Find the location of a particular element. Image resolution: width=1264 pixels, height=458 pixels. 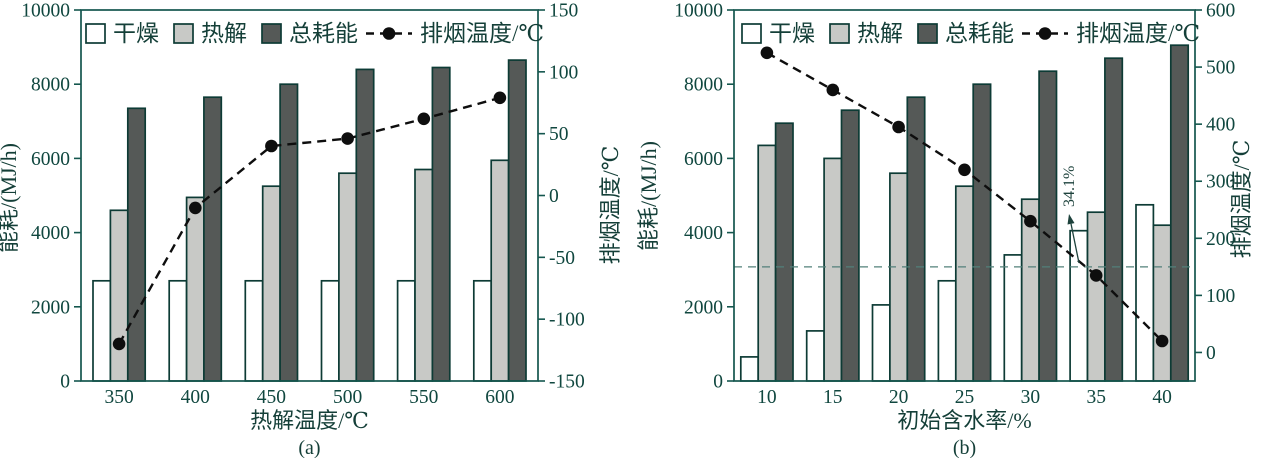

x-axis-tick-label: 15 is located at coordinates (833, 397).